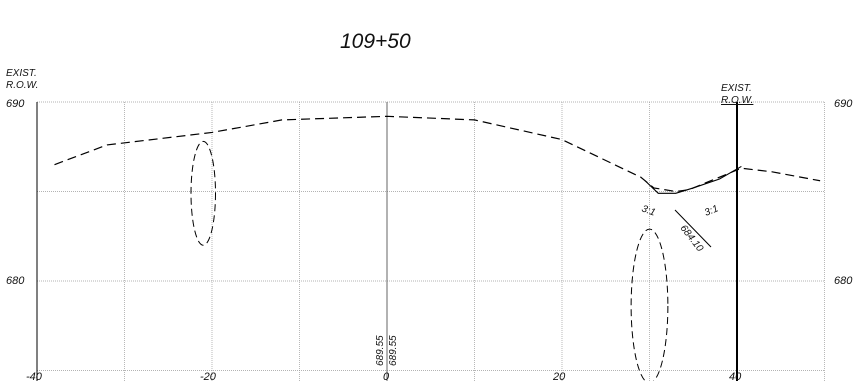  I want to click on y-tick-right-680: 680, so click(843, 281).